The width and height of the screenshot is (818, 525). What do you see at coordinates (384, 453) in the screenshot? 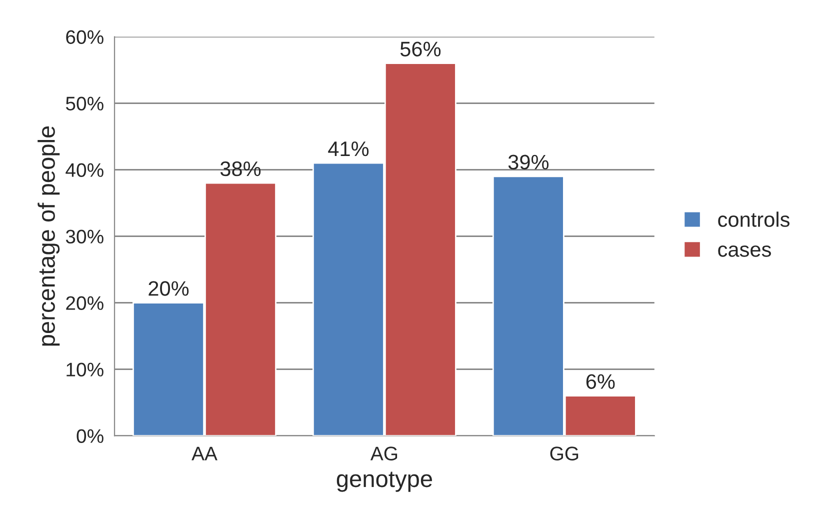
I see `x-tick-label: AG` at bounding box center [384, 453].